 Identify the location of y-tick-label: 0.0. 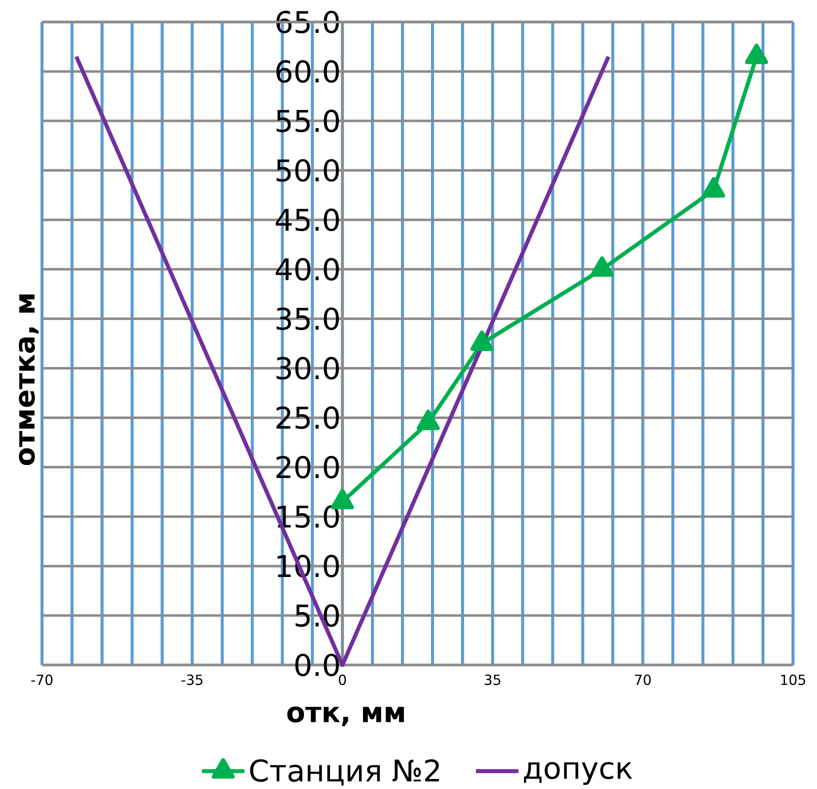
(317, 665).